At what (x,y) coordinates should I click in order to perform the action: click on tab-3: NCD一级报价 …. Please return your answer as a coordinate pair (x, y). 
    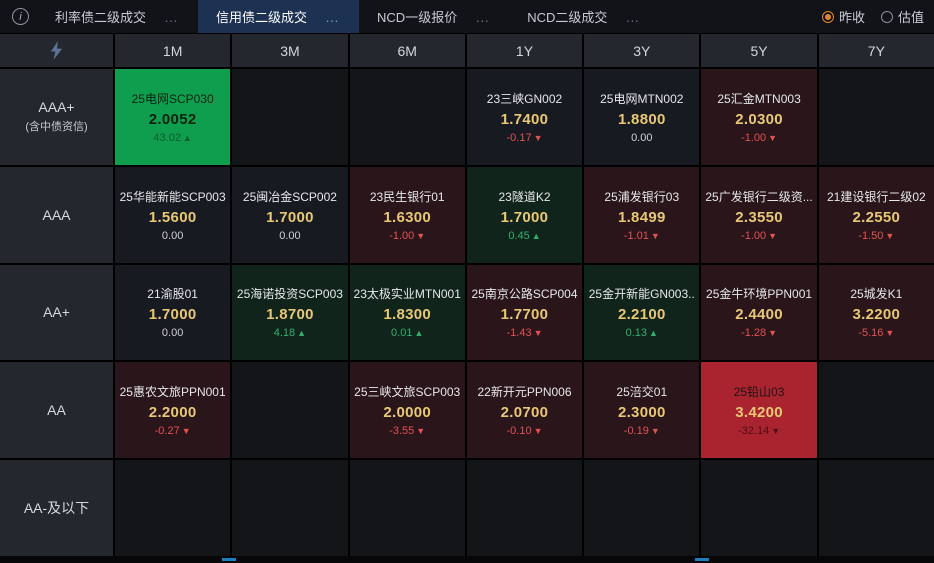
    Looking at the image, I should click on (434, 16).